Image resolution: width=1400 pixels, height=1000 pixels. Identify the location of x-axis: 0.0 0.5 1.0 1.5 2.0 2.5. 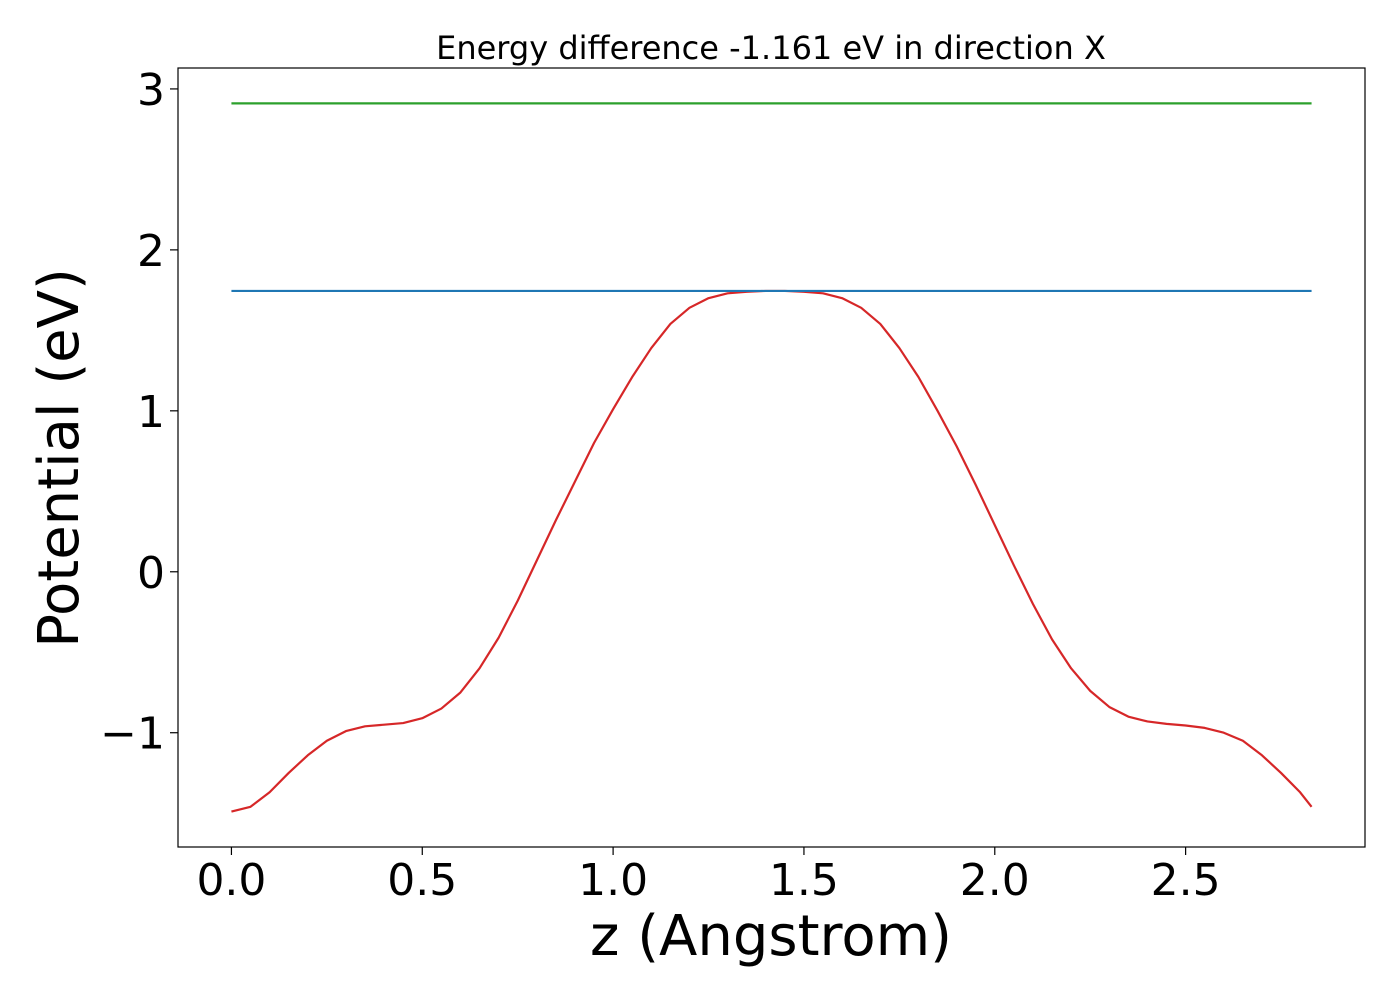
(708, 876).